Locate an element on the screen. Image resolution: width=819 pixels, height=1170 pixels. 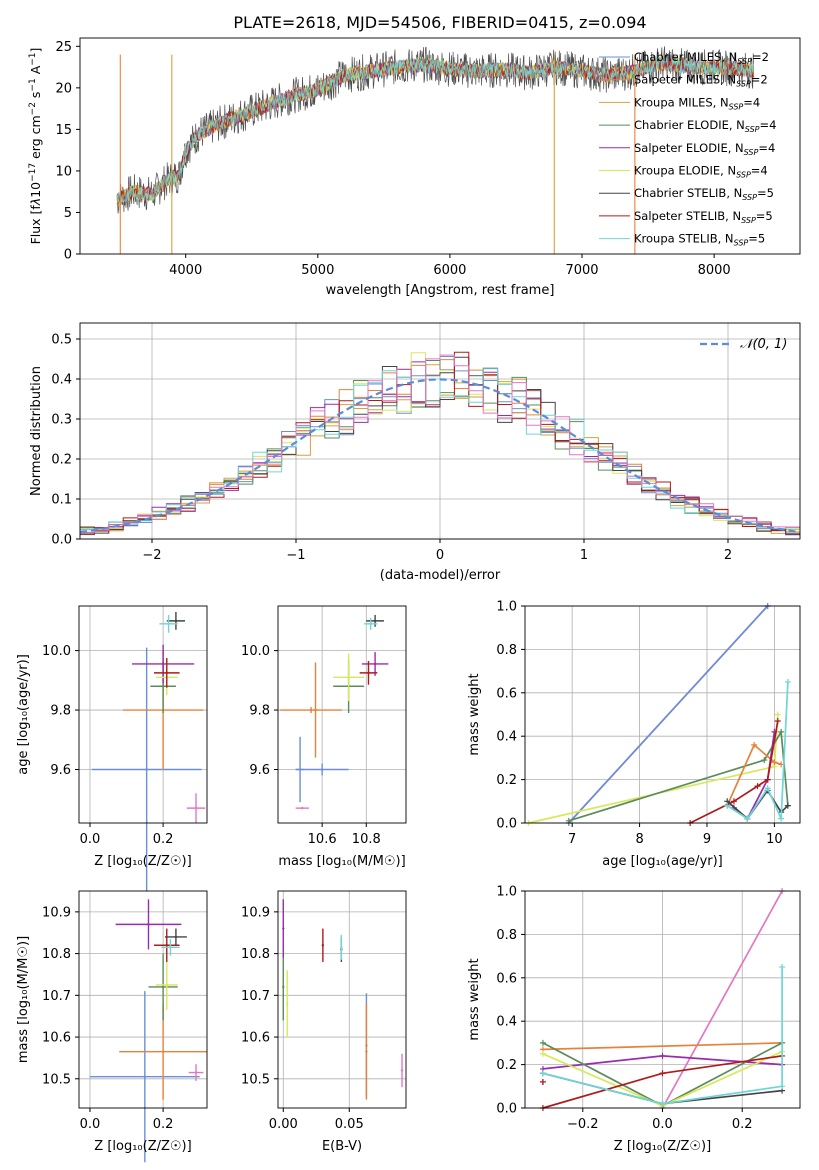
legend-label: Kroupa ELODIE, NSSP=4 is located at coordinates (701, 172).